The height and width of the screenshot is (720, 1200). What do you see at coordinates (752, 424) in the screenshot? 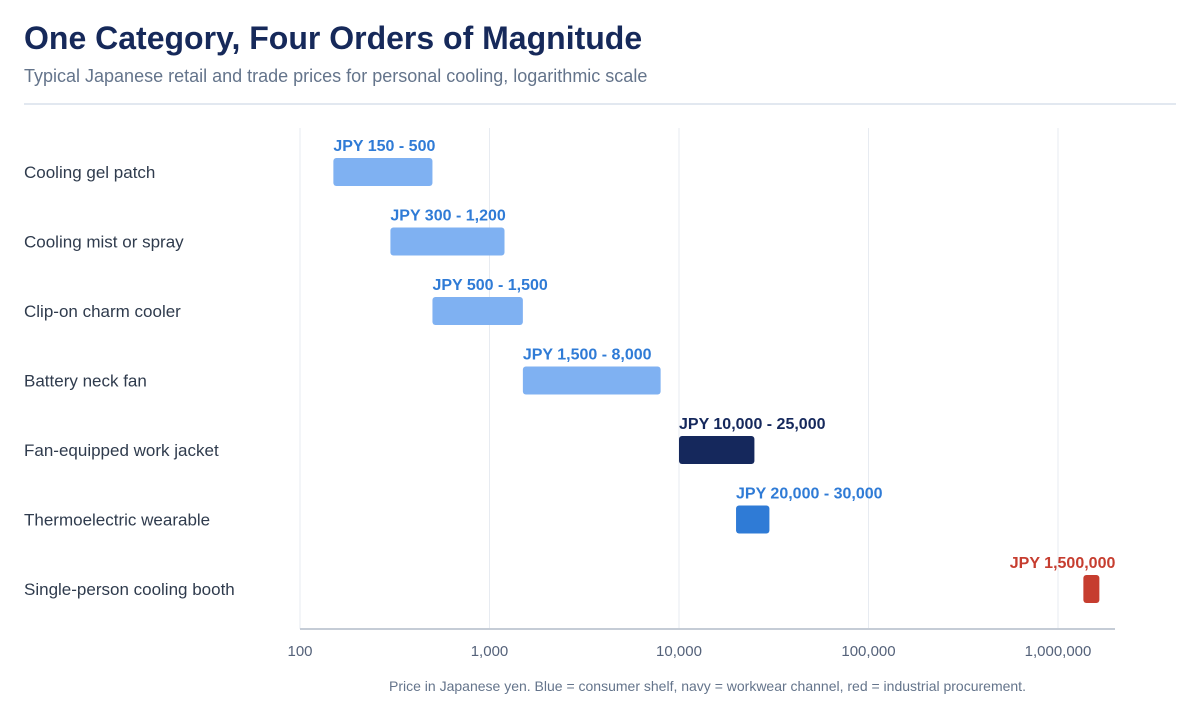
I see `range-label: JPY 10,000 - 25,000` at bounding box center [752, 424].